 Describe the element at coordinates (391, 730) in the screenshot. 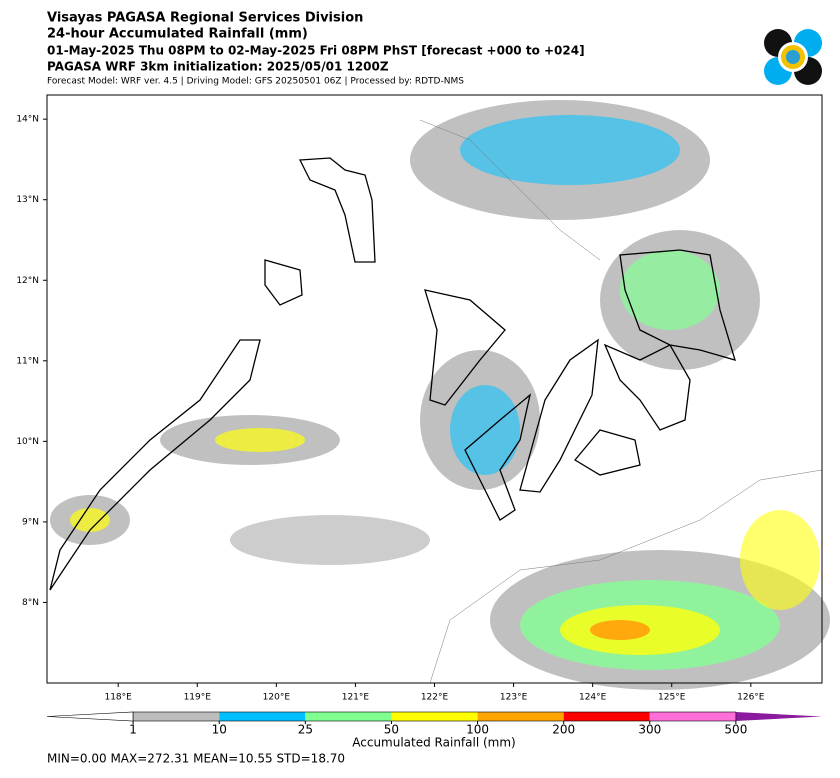

I see `colorbar-tick-label: 50` at that location.